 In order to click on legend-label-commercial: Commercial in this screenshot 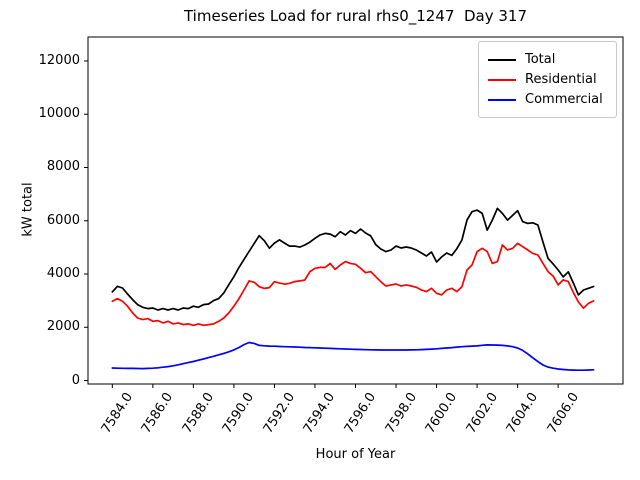, I will do `click(564, 99)`.